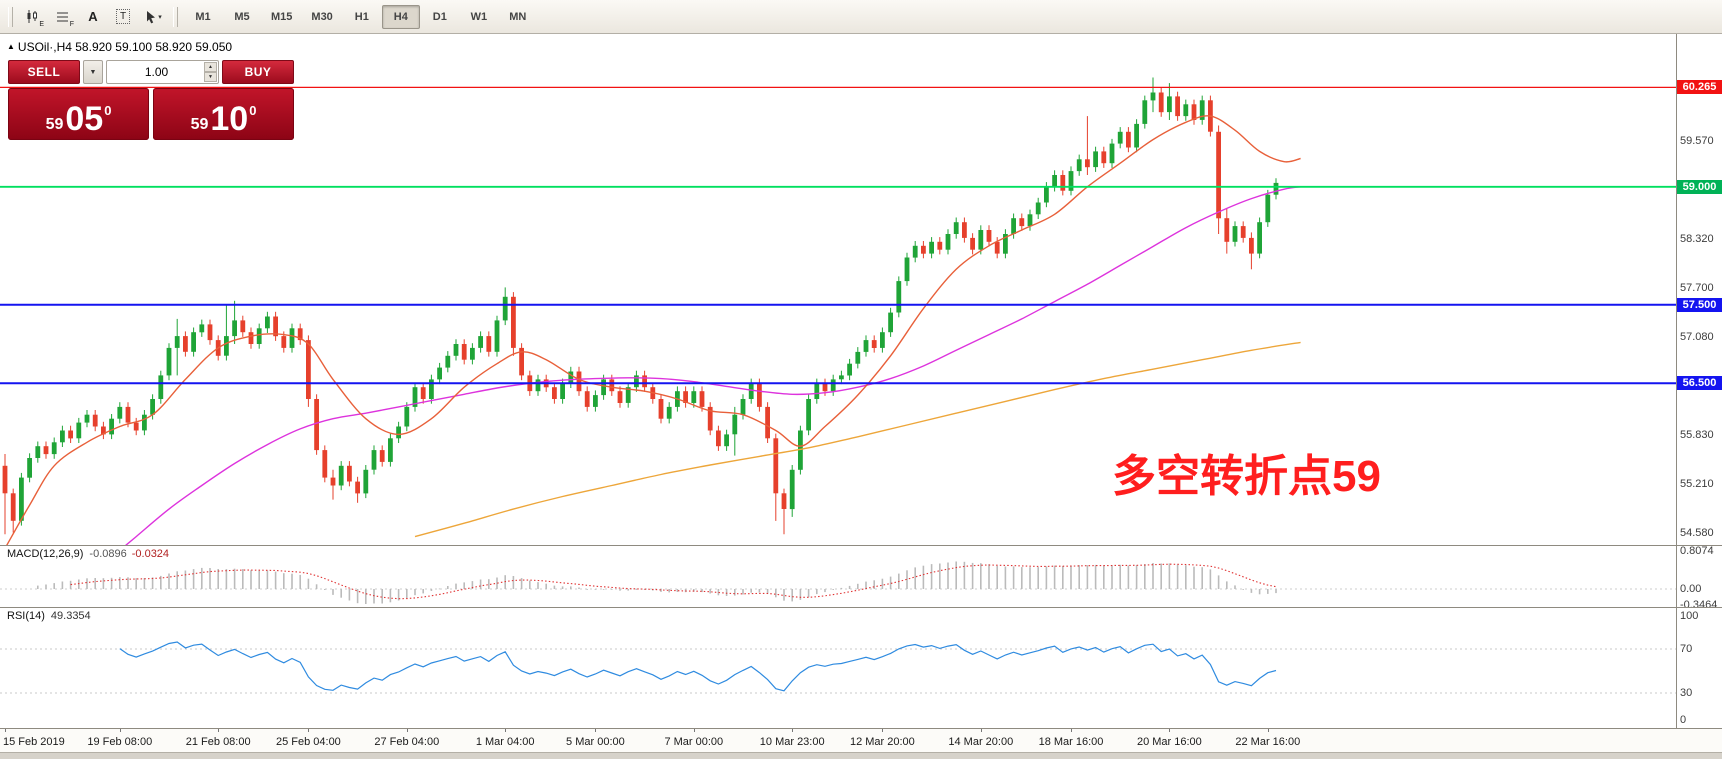  What do you see at coordinates (1169, 742) in the screenshot?
I see `time-axis-label: 20 Mar 16:00` at bounding box center [1169, 742].